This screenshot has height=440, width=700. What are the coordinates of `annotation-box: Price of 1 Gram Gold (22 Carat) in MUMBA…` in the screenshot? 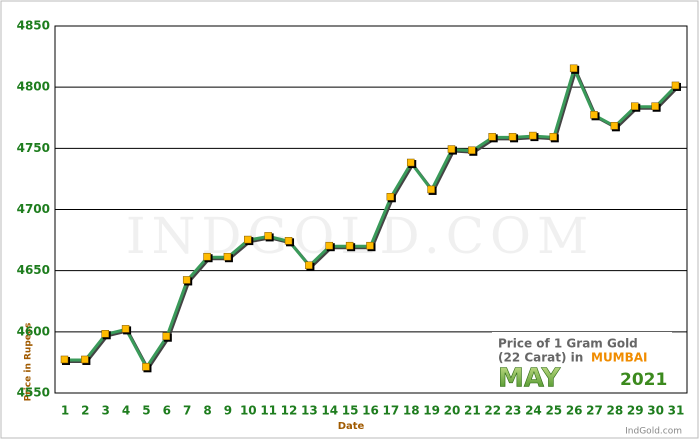 It's located at (582, 363).